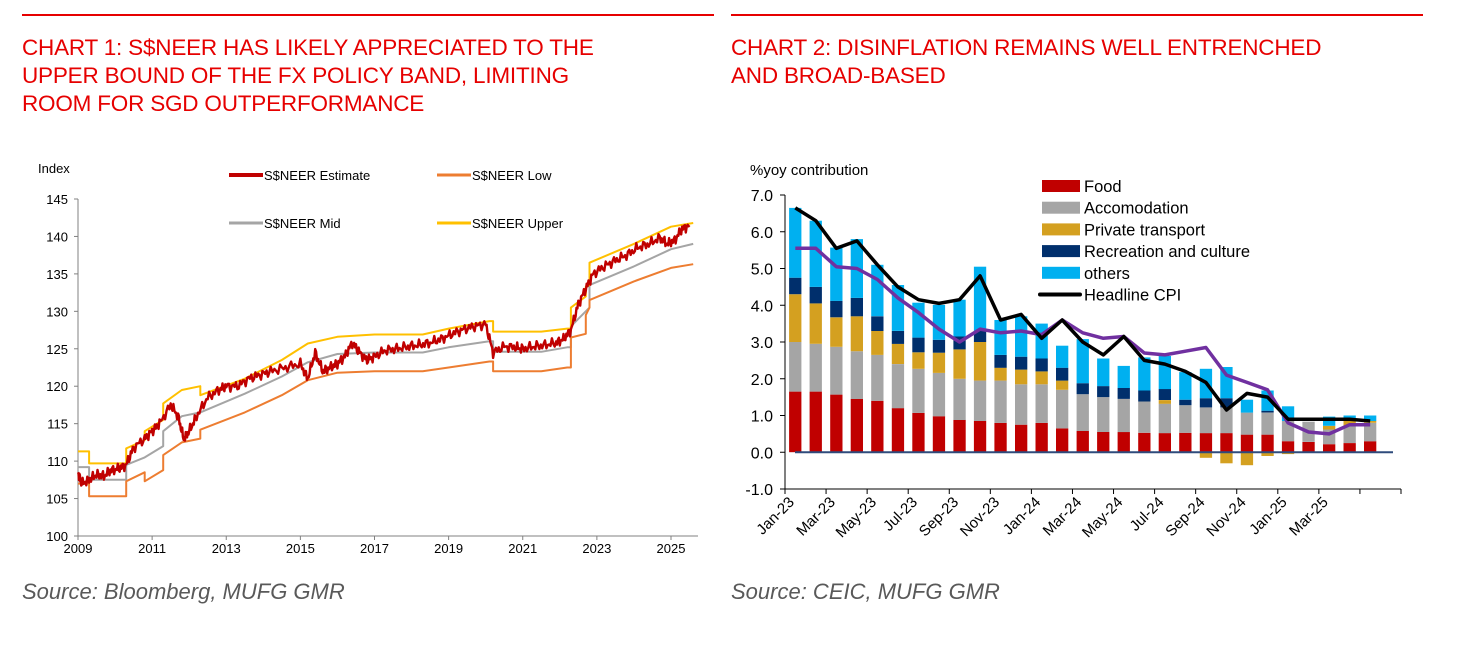  What do you see at coordinates (183, 591) in the screenshot?
I see `chart1-source: Source: Bloomberg, MUFG GMR` at bounding box center [183, 591].